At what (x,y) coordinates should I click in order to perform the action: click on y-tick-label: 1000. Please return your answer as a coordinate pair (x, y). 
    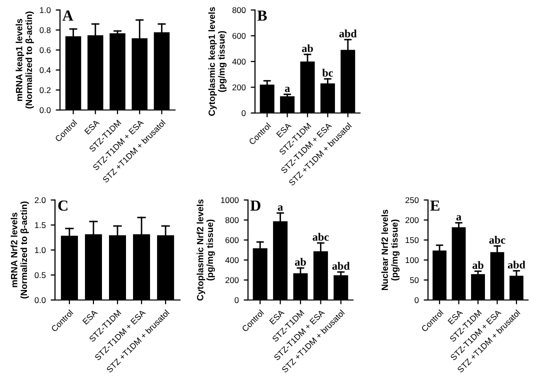
    Looking at the image, I should click on (230, 200).